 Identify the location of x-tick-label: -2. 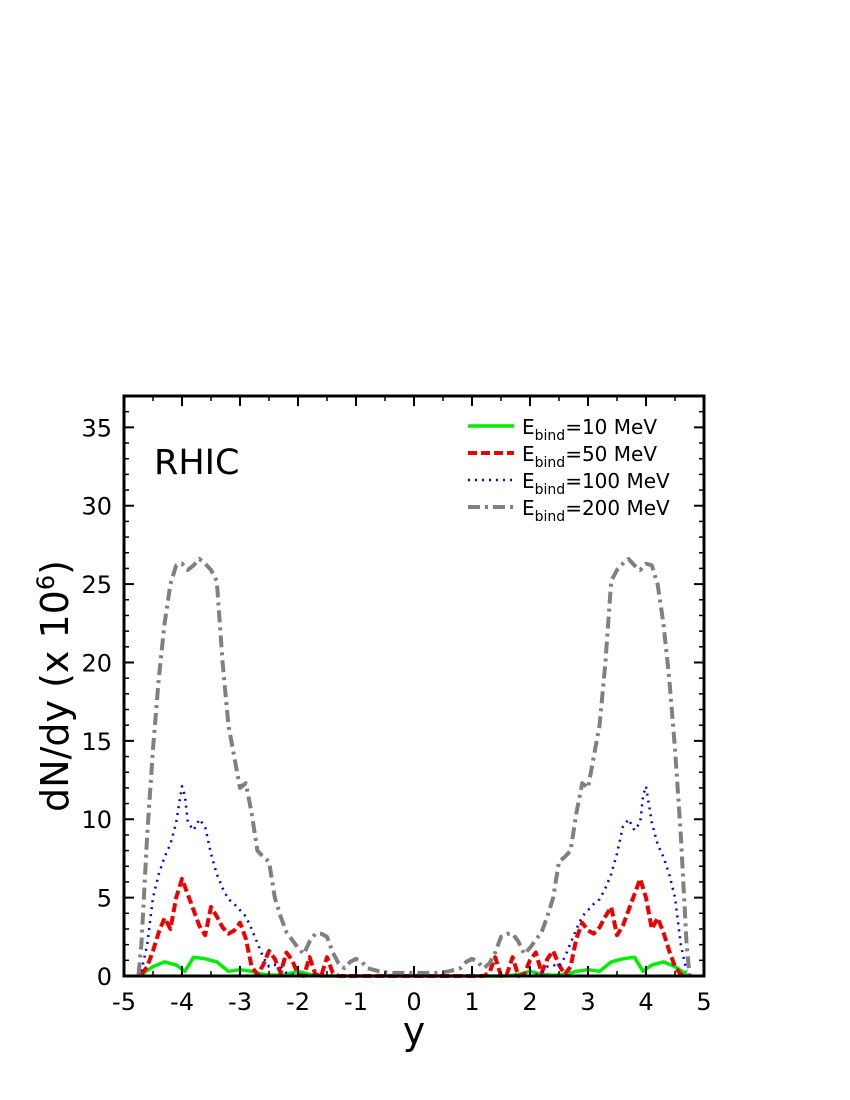
(298, 1002).